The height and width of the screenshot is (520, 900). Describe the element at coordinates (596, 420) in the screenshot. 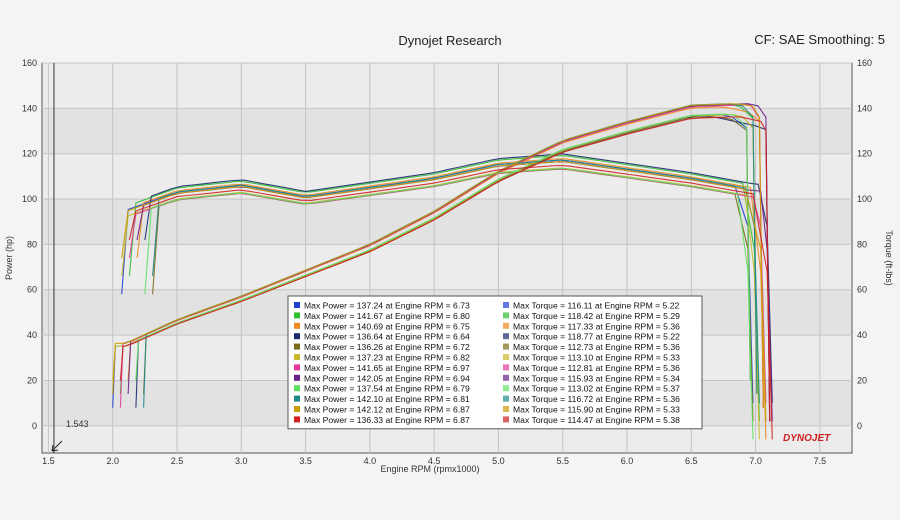

I see `legend-torque-entry: Max Torque = 114.47 at Engine RPM = 5.38` at that location.